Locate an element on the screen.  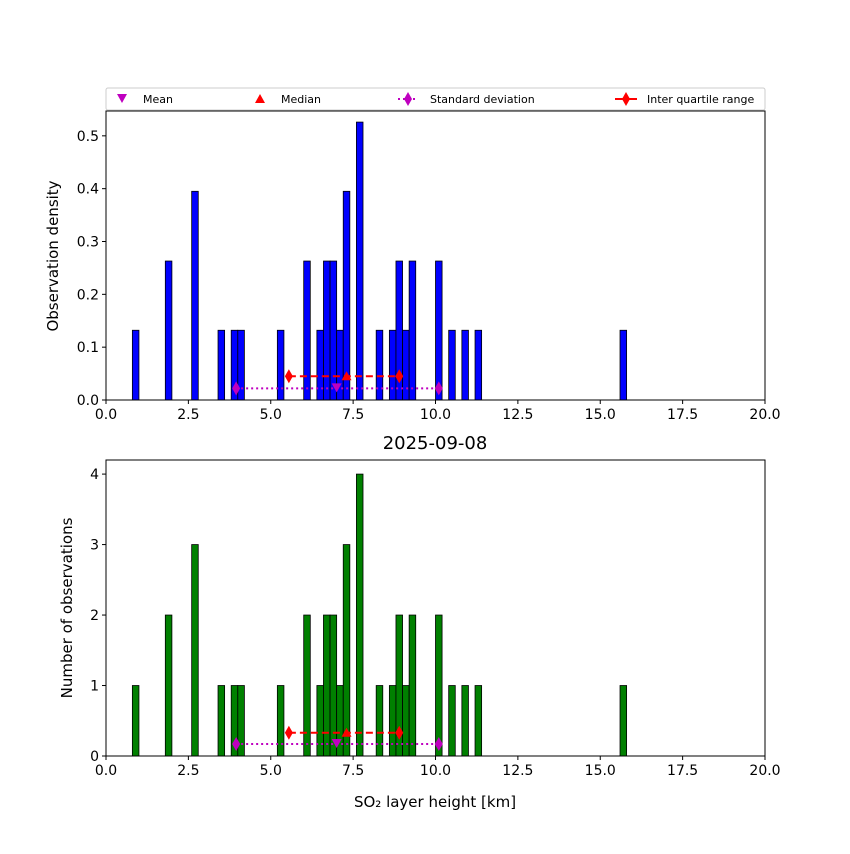
y-tick-label: 2 is located at coordinates (94, 616).